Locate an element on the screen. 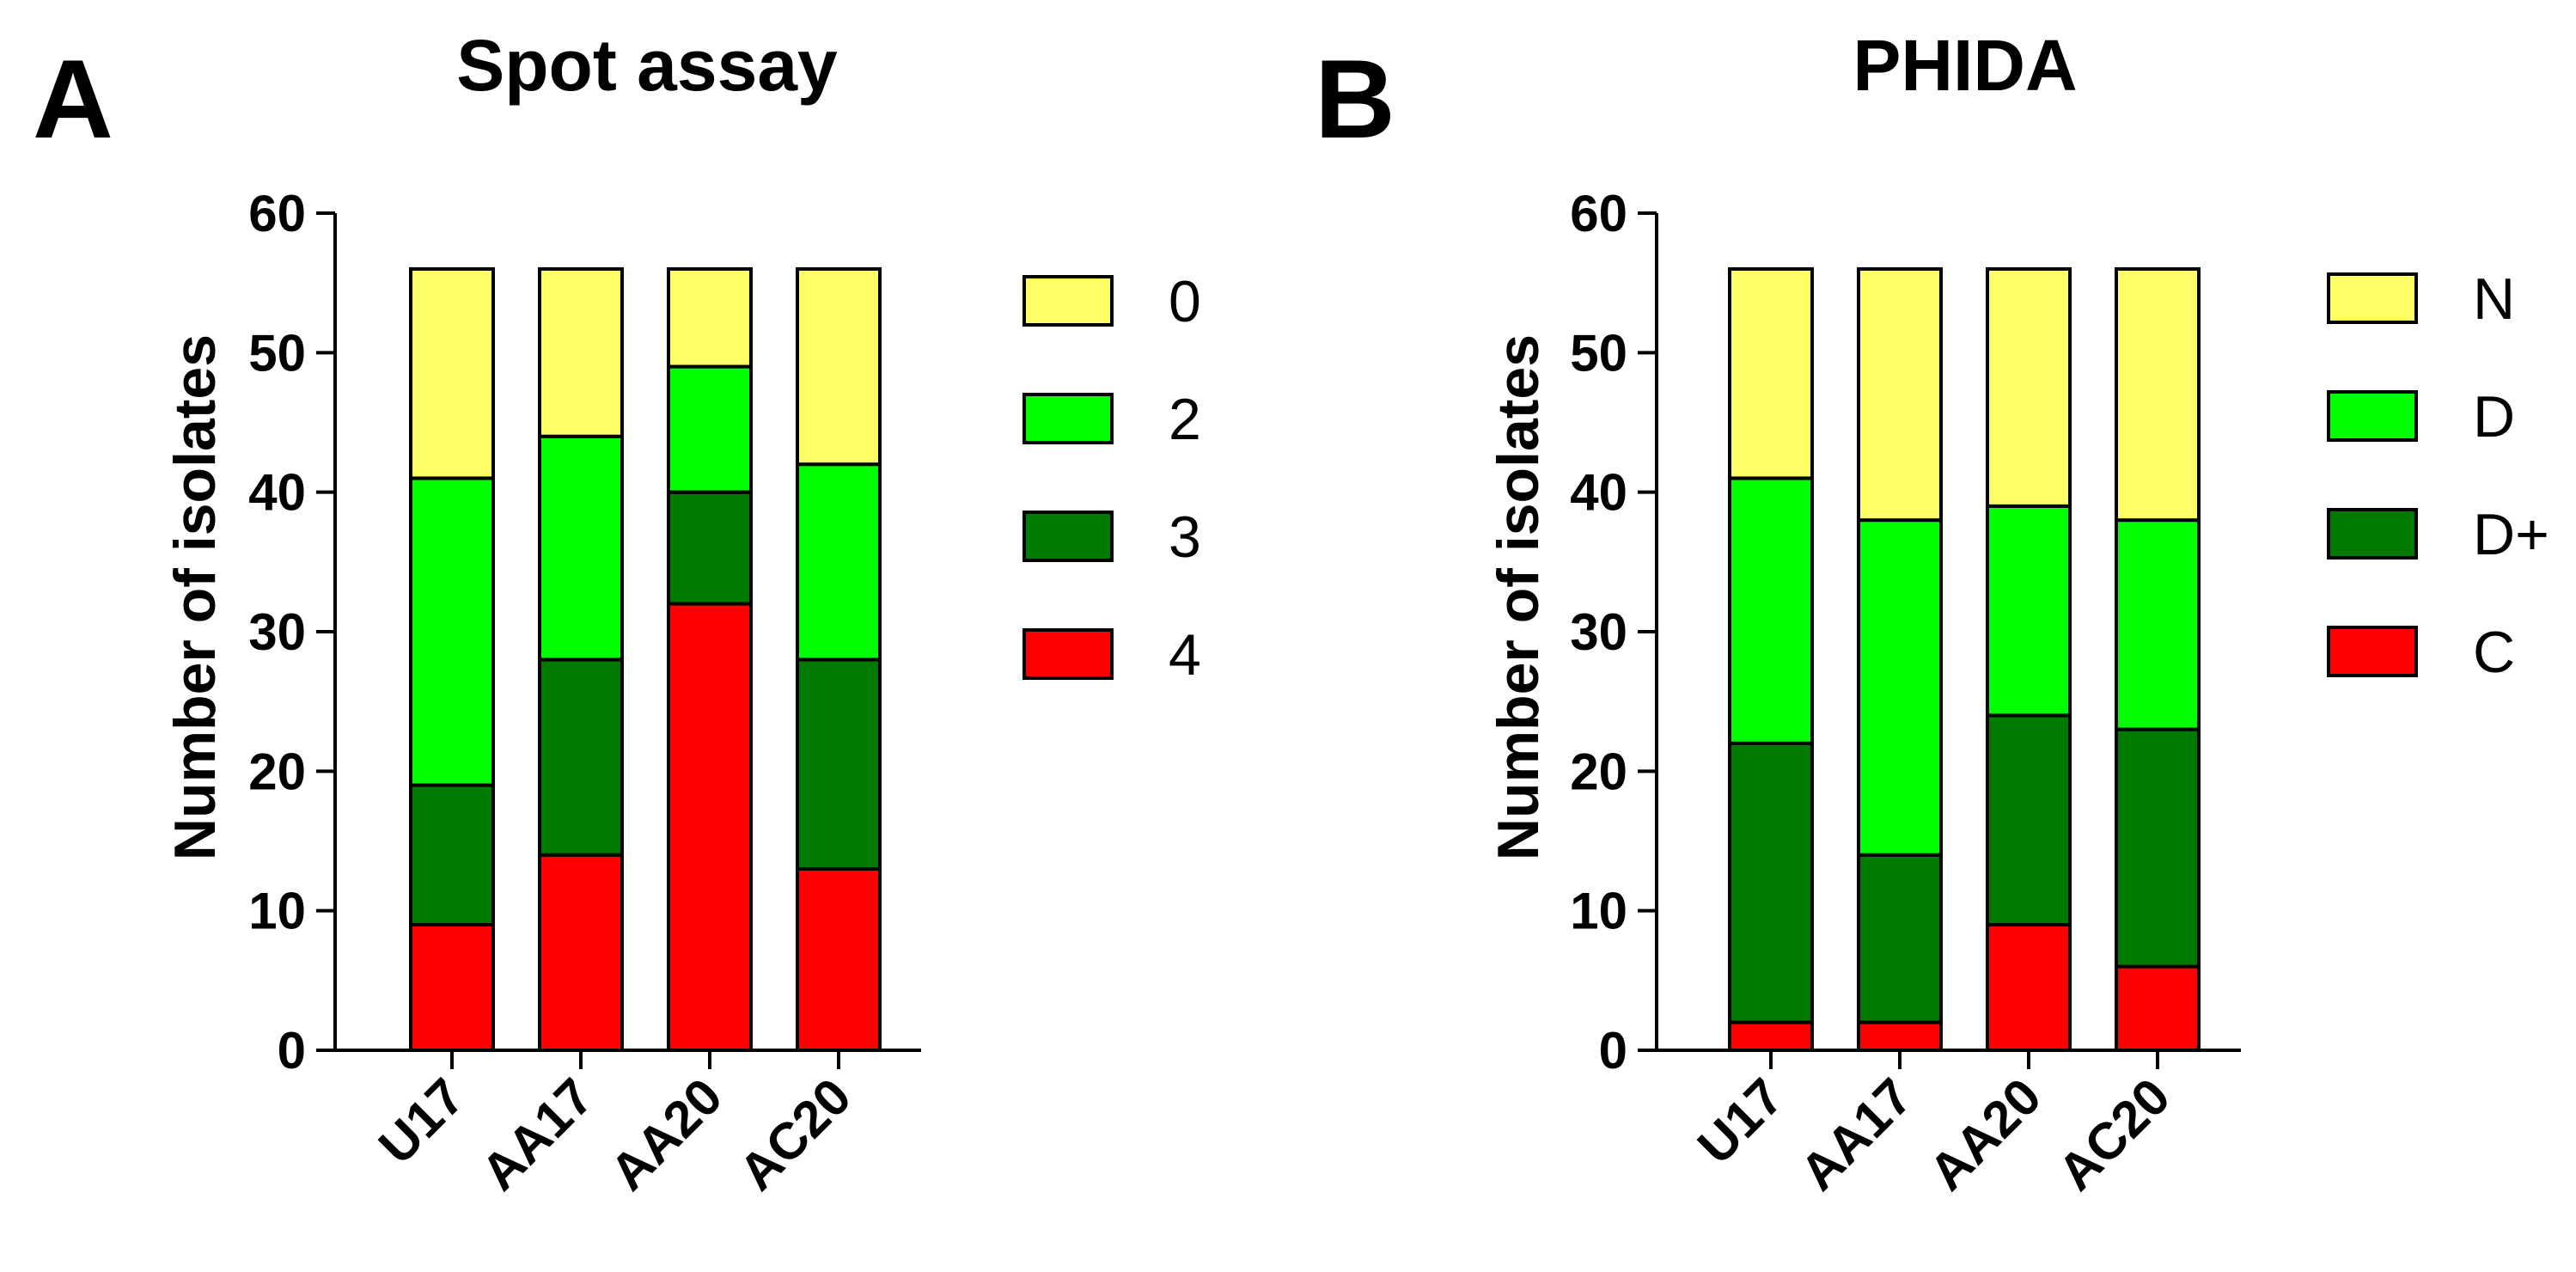 The width and height of the screenshot is (2576, 1272). legend-label: C is located at coordinates (2494, 652).